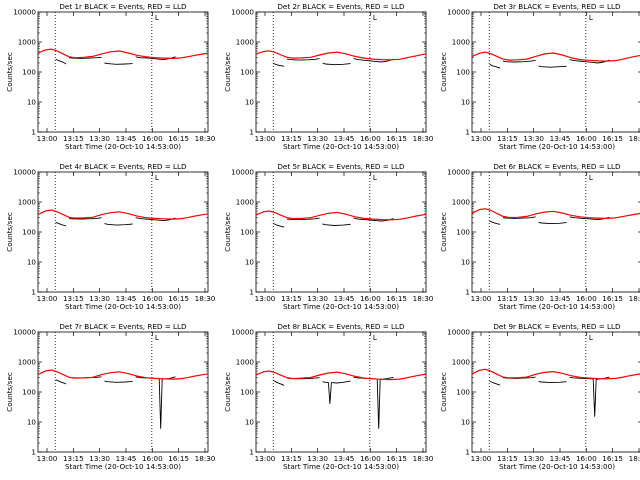 This screenshot has height=480, width=640. Describe the element at coordinates (341, 166) in the screenshot. I see `chart-title: Det 5r BLACK = Events, RED = LLD` at that location.